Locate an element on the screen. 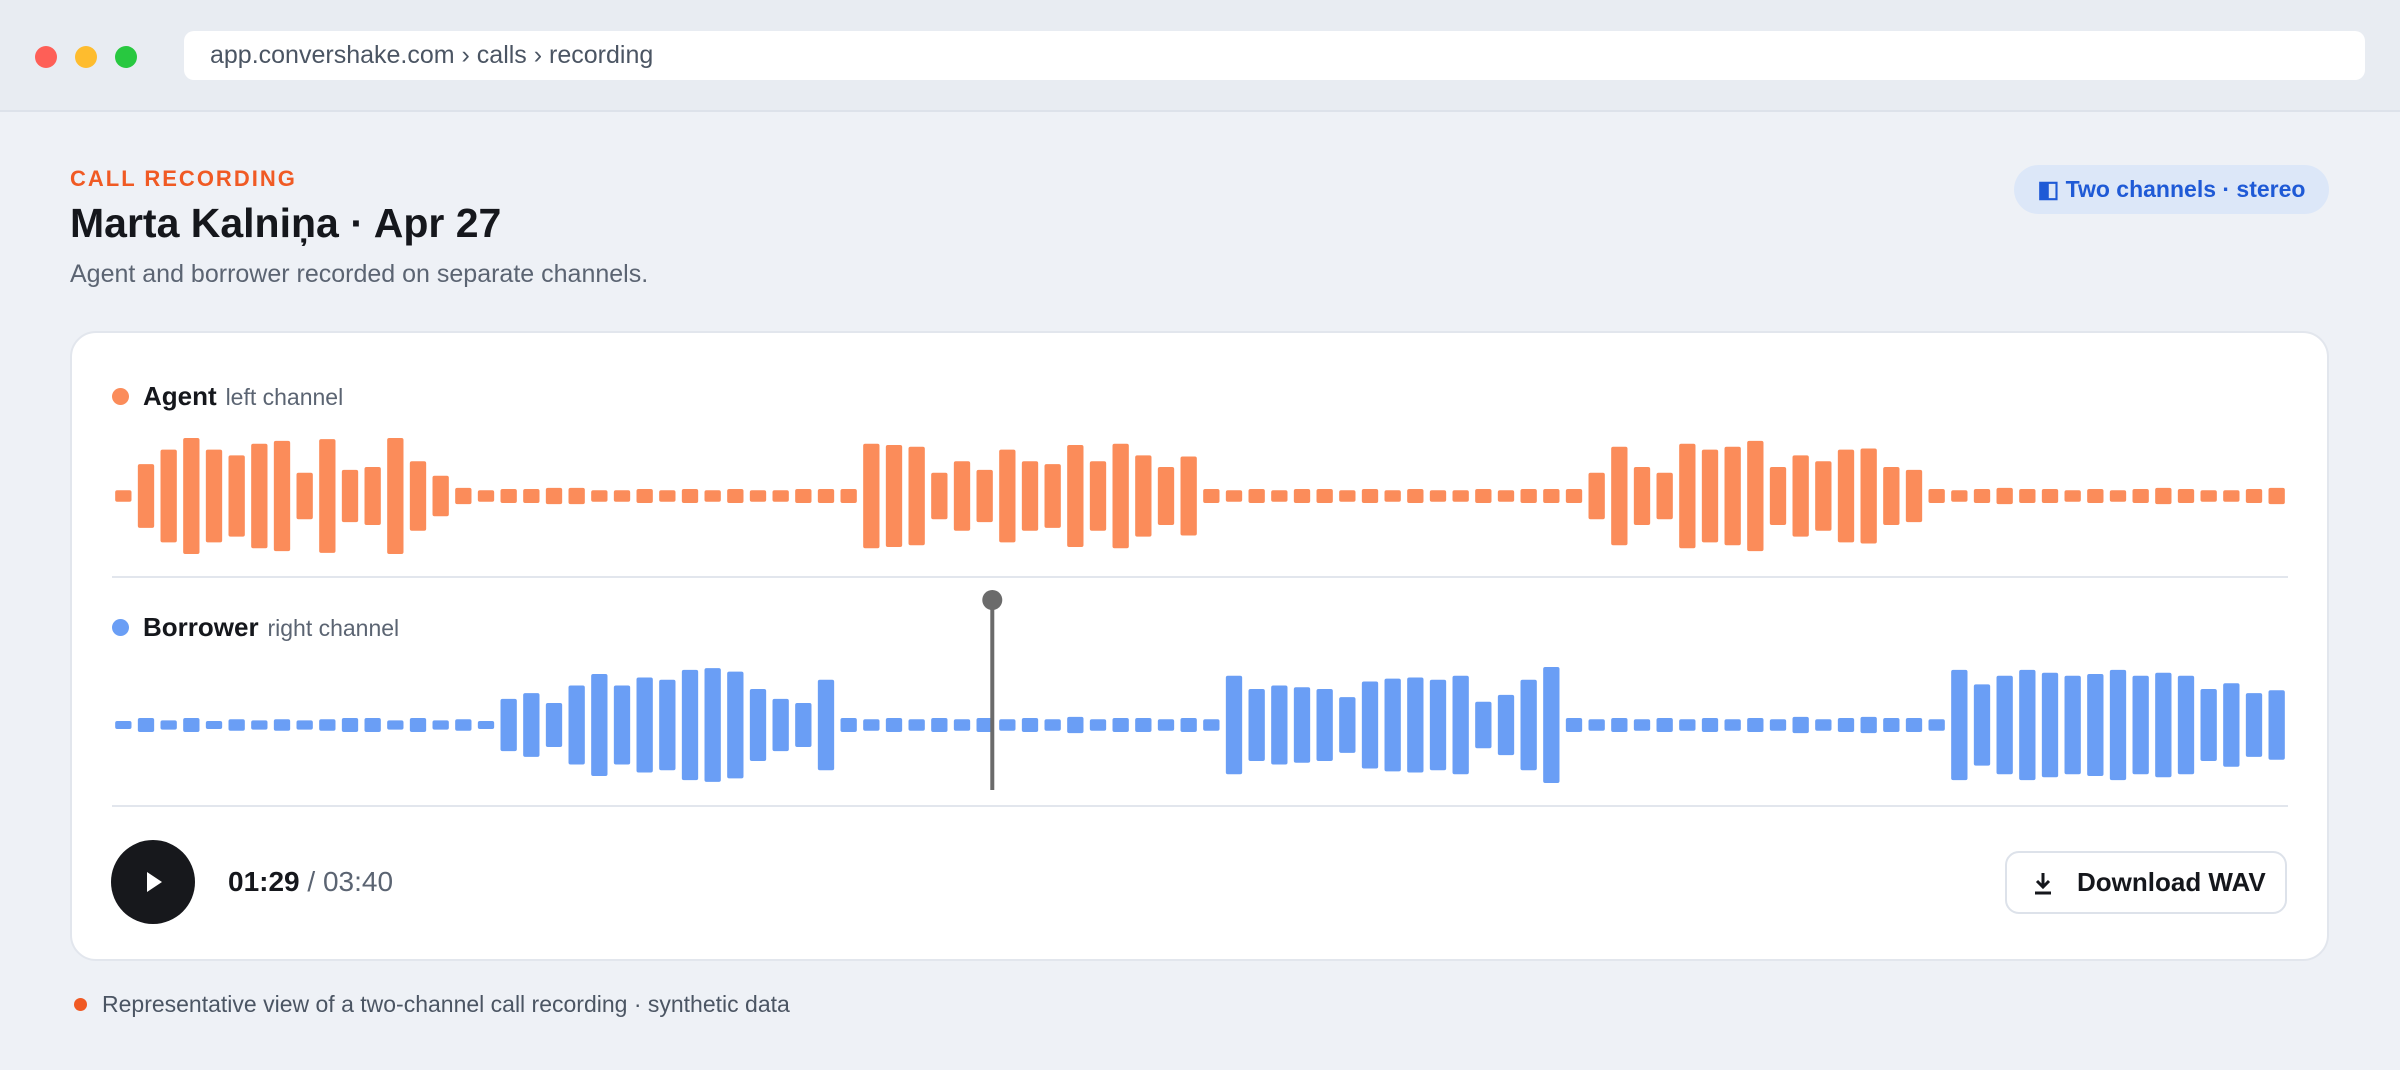  maximize-button is located at coordinates (126, 57).